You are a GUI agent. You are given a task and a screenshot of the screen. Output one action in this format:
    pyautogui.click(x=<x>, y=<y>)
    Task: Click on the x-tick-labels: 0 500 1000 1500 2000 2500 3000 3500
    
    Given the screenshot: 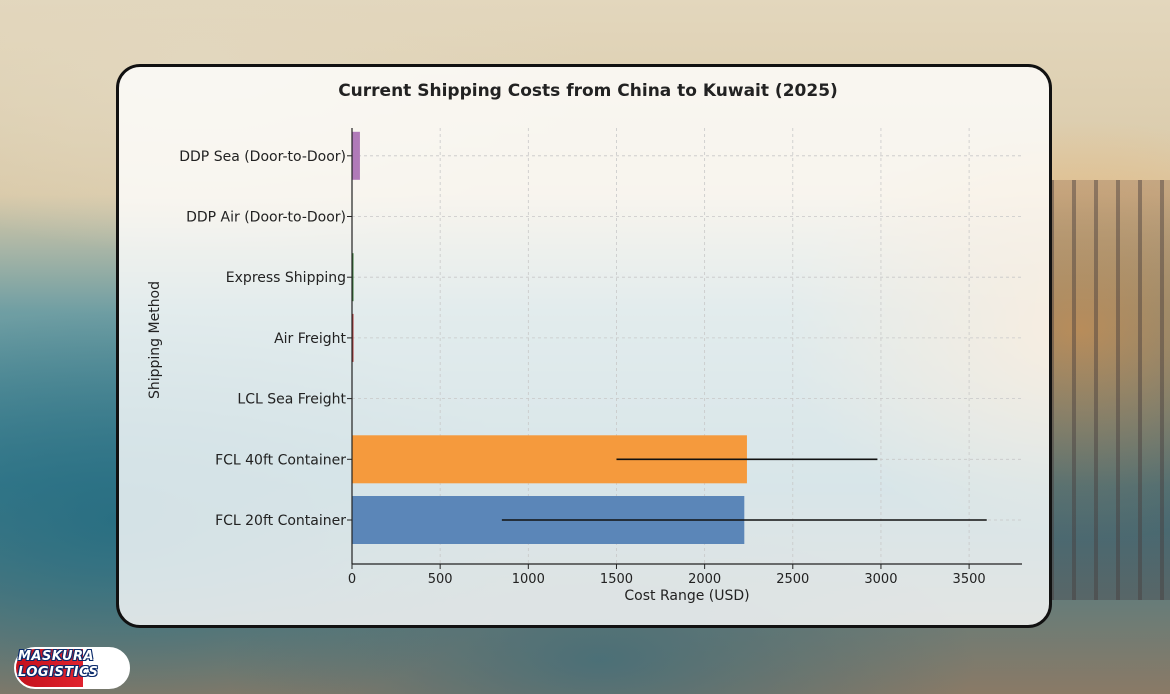 What is the action you would take?
    pyautogui.click(x=667, y=575)
    